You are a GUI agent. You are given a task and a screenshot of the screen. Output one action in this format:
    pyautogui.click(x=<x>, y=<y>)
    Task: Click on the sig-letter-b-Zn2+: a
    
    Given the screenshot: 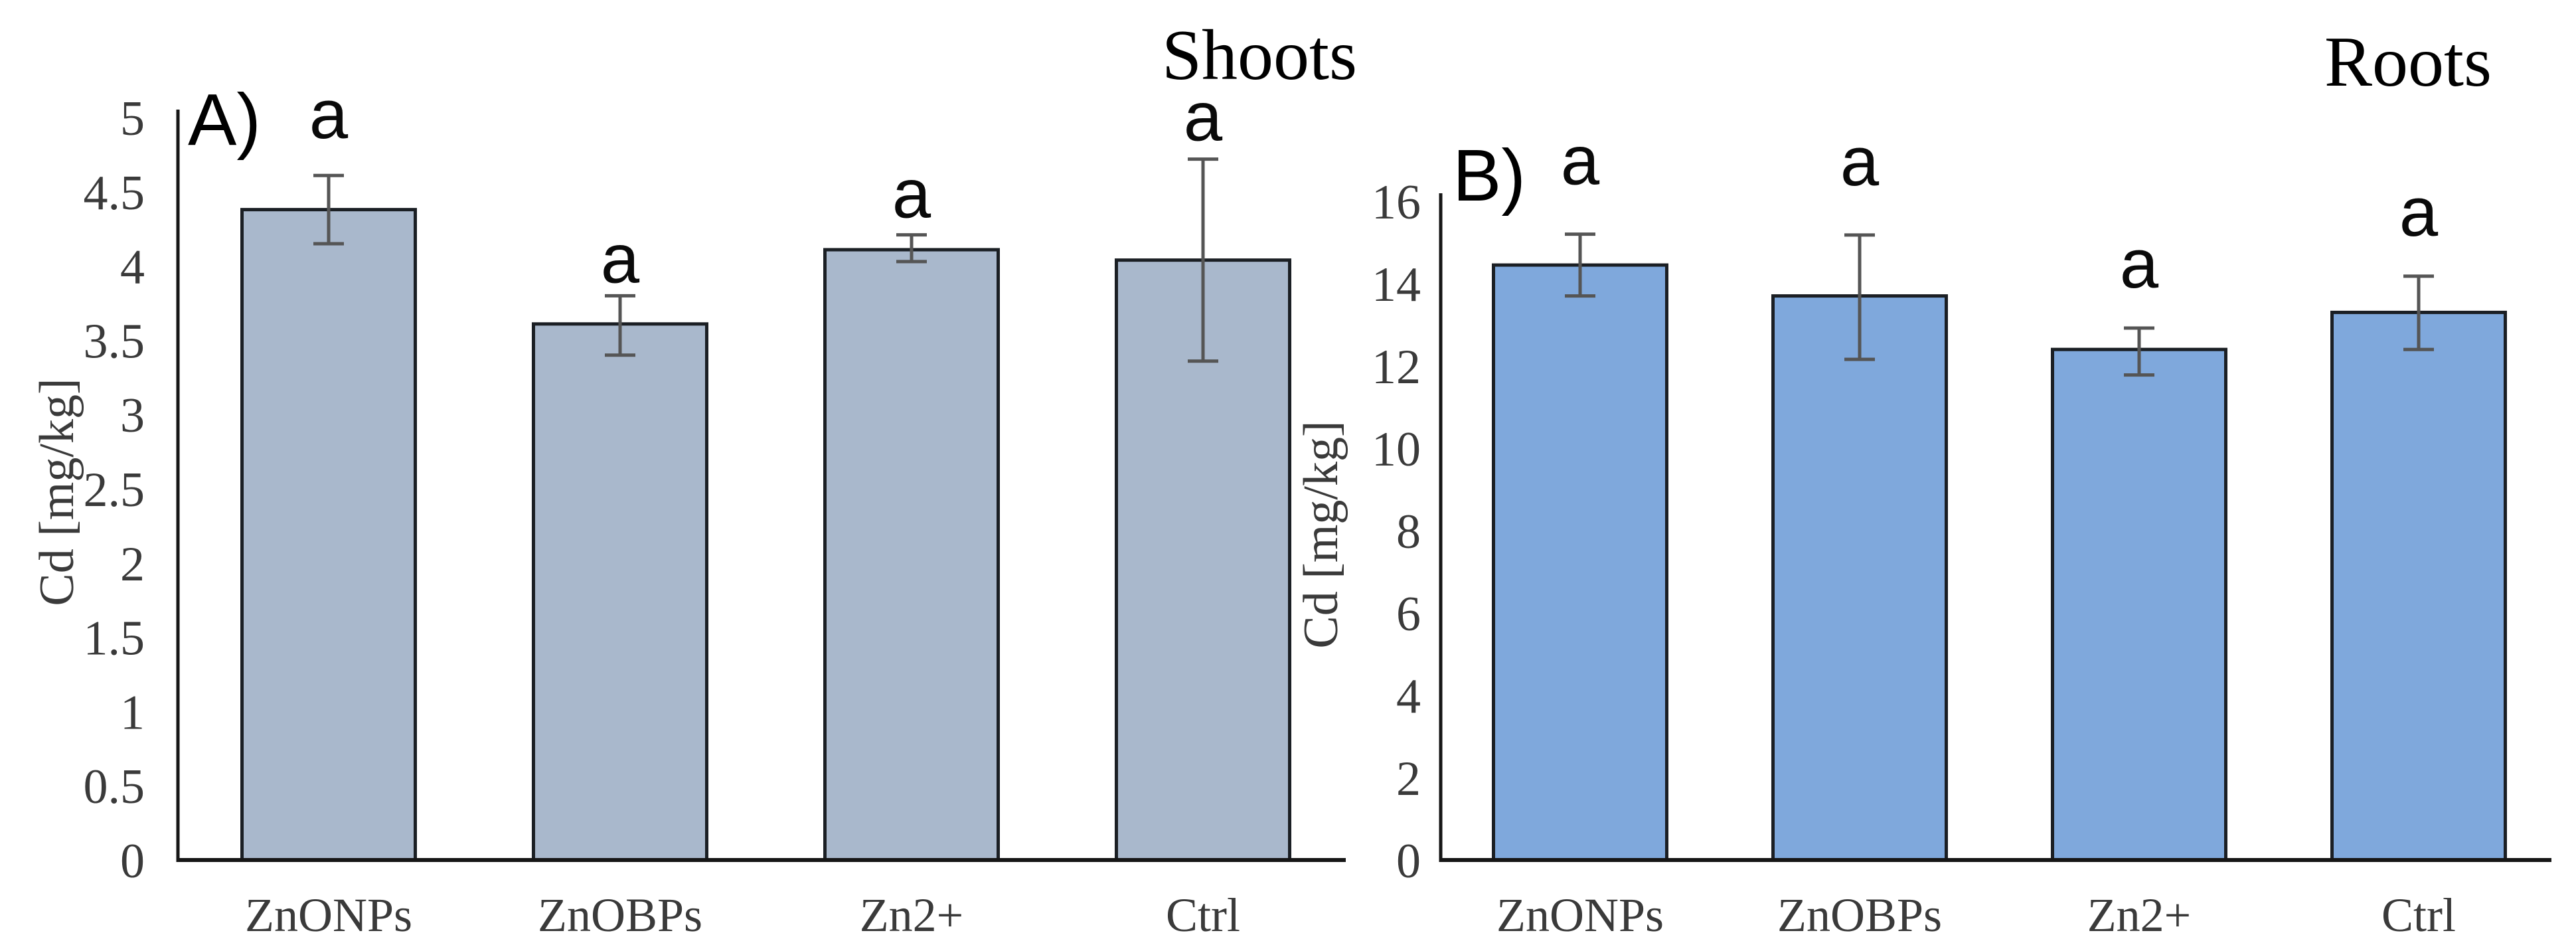 What is the action you would take?
    pyautogui.click(x=2139, y=264)
    